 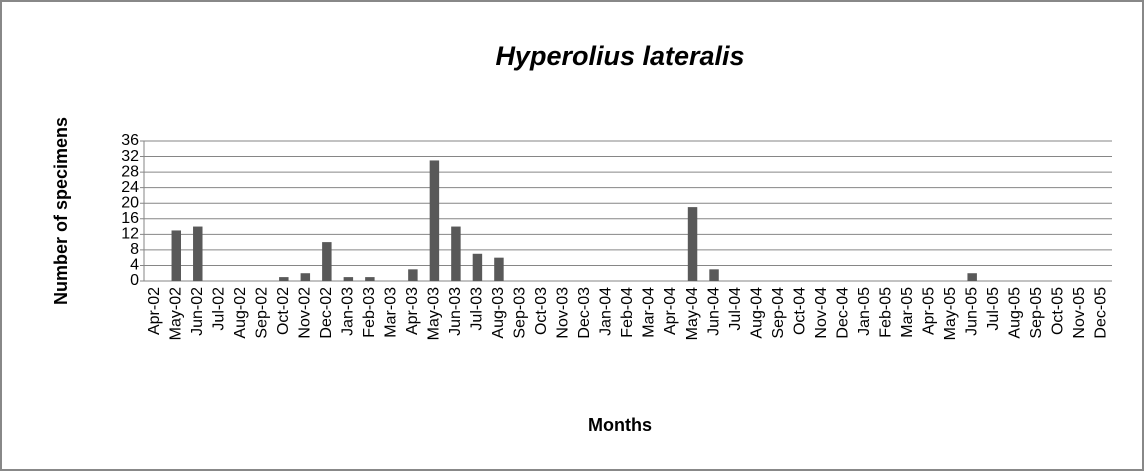 I want to click on y-tick-label: 12, so click(x=130, y=234).